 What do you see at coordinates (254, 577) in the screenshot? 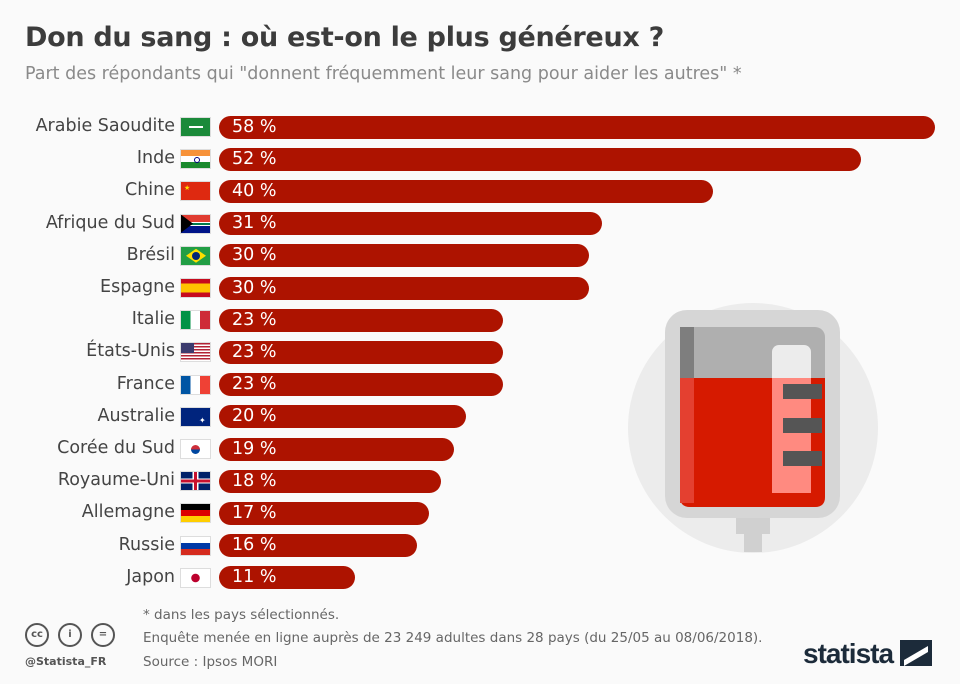
I see `data-label: 11 %` at bounding box center [254, 577].